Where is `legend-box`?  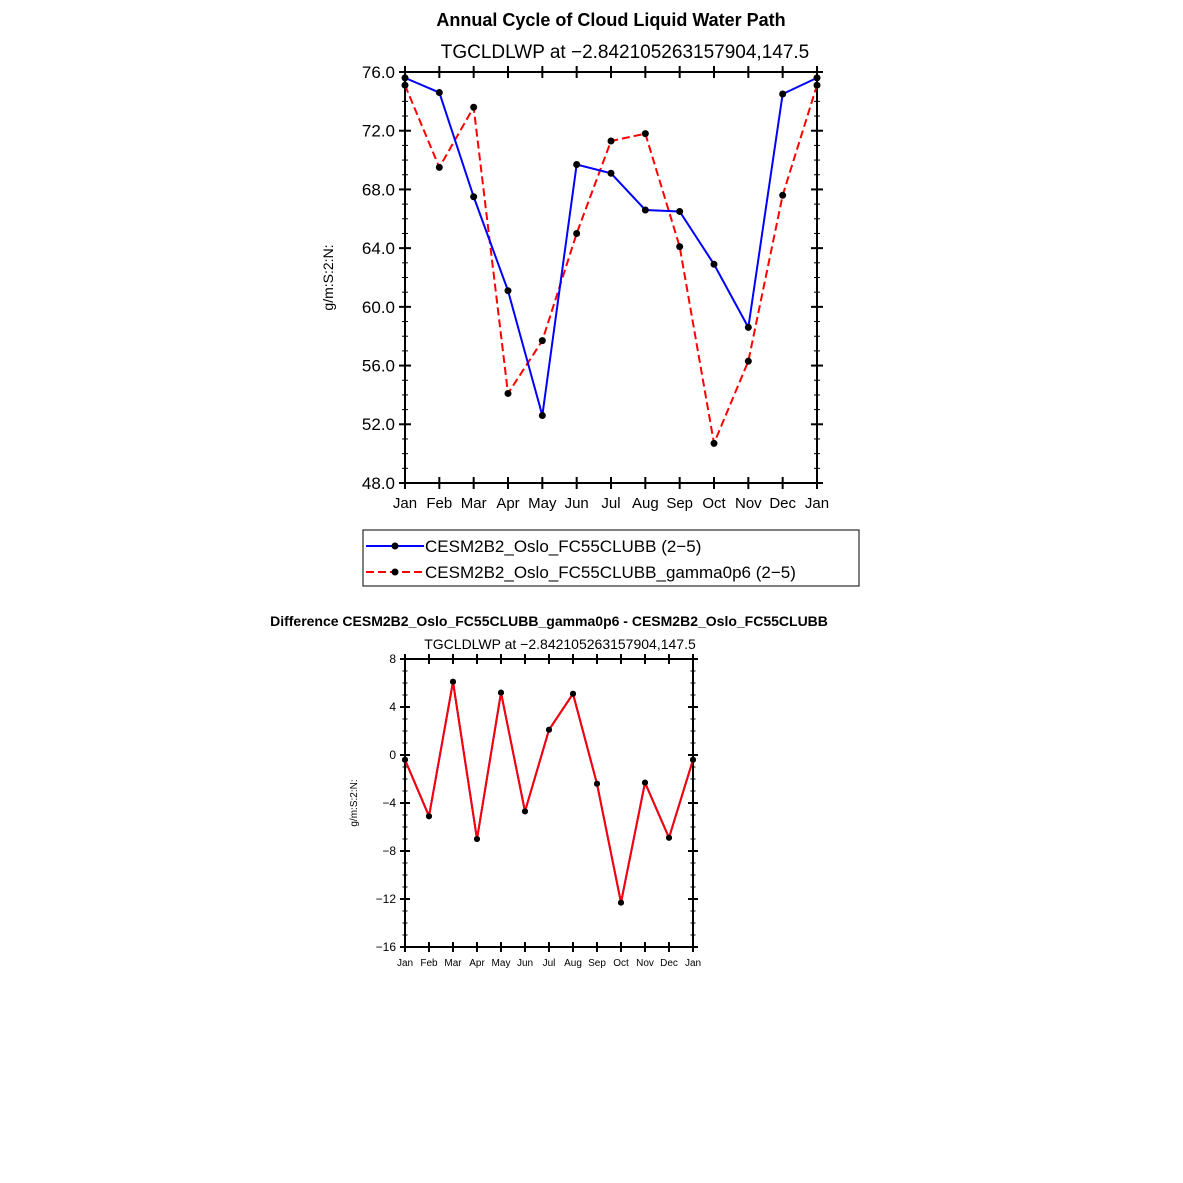 legend-box is located at coordinates (611, 558).